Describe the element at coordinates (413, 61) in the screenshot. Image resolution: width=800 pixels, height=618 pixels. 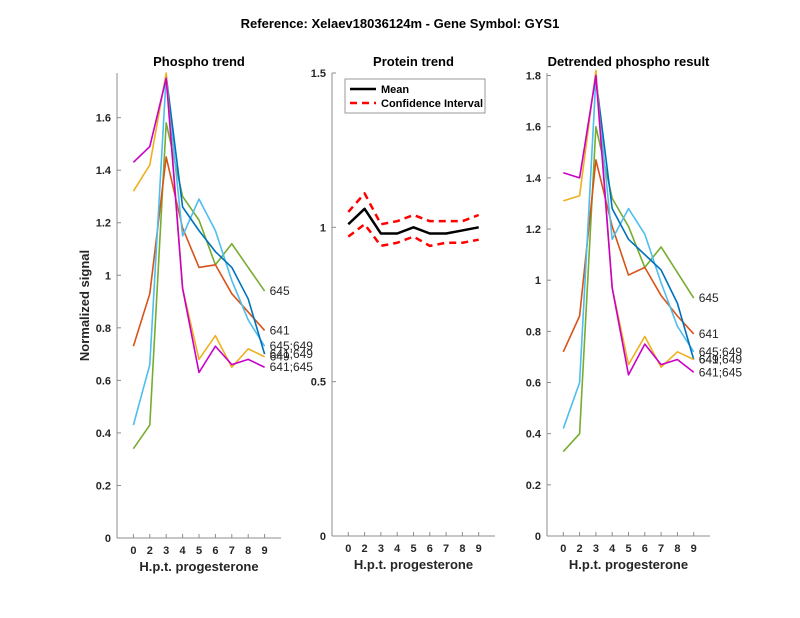
I see `panel-title: Protein trend` at that location.